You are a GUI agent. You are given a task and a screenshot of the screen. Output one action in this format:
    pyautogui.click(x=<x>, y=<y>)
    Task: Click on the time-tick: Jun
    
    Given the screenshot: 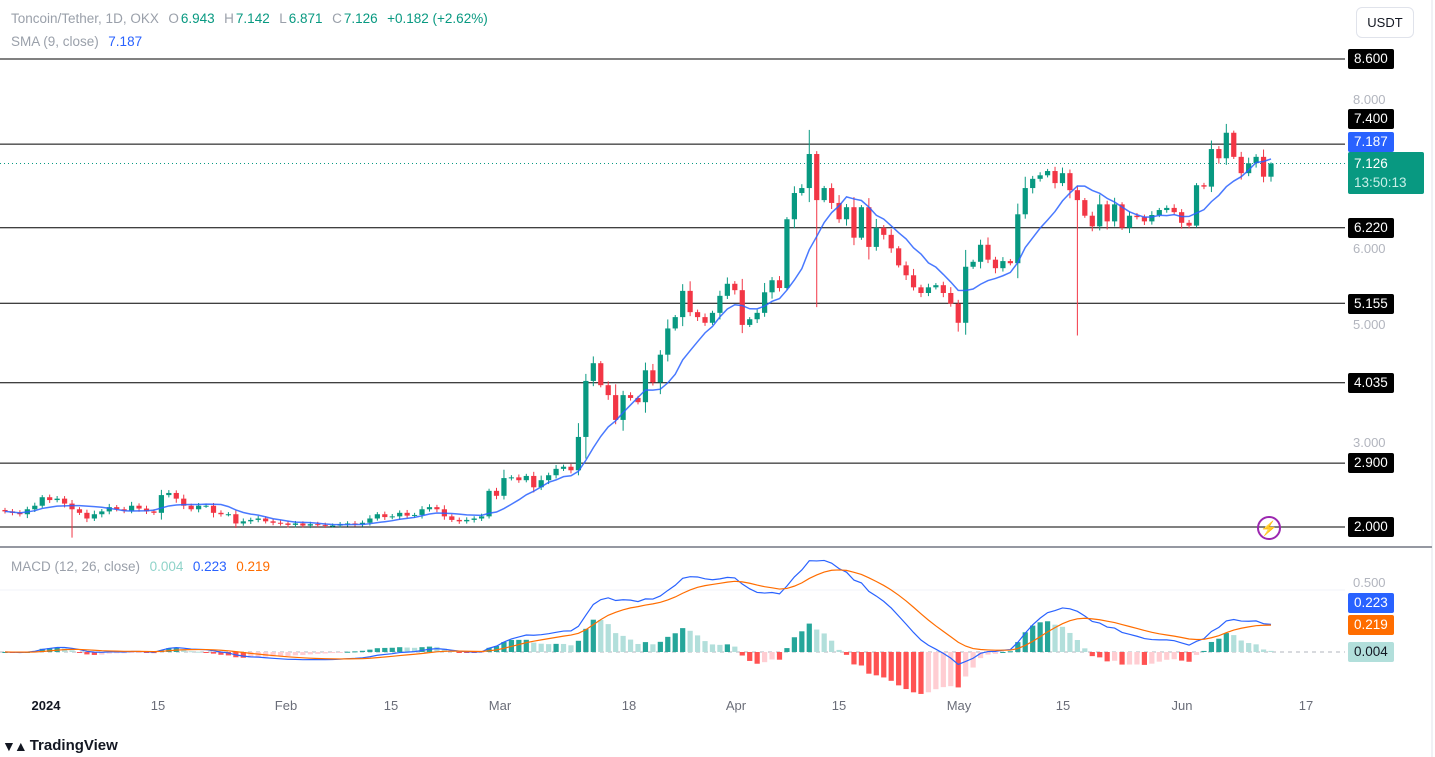 What is the action you would take?
    pyautogui.click(x=1182, y=705)
    